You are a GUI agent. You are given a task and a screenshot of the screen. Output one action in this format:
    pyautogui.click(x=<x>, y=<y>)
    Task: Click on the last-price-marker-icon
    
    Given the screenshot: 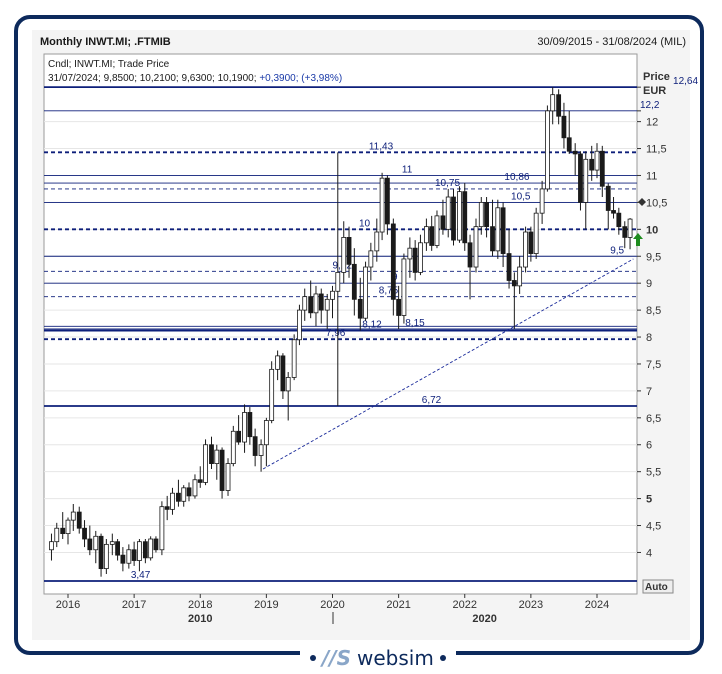 What is the action you would take?
    pyautogui.click(x=642, y=202)
    